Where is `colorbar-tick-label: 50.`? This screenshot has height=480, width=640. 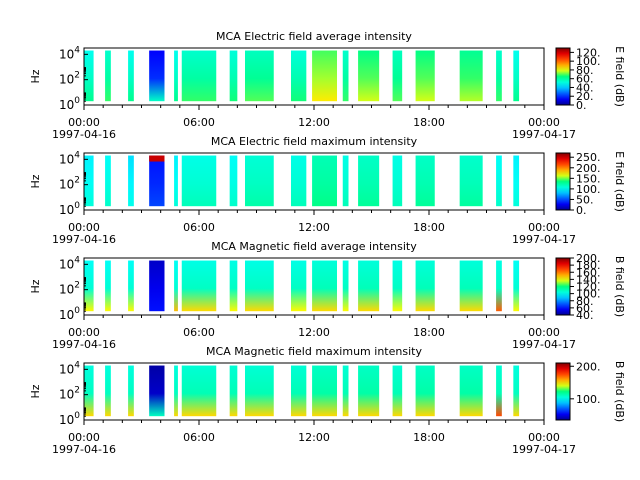
colorbar-tick-label: 50. is located at coordinates (585, 199).